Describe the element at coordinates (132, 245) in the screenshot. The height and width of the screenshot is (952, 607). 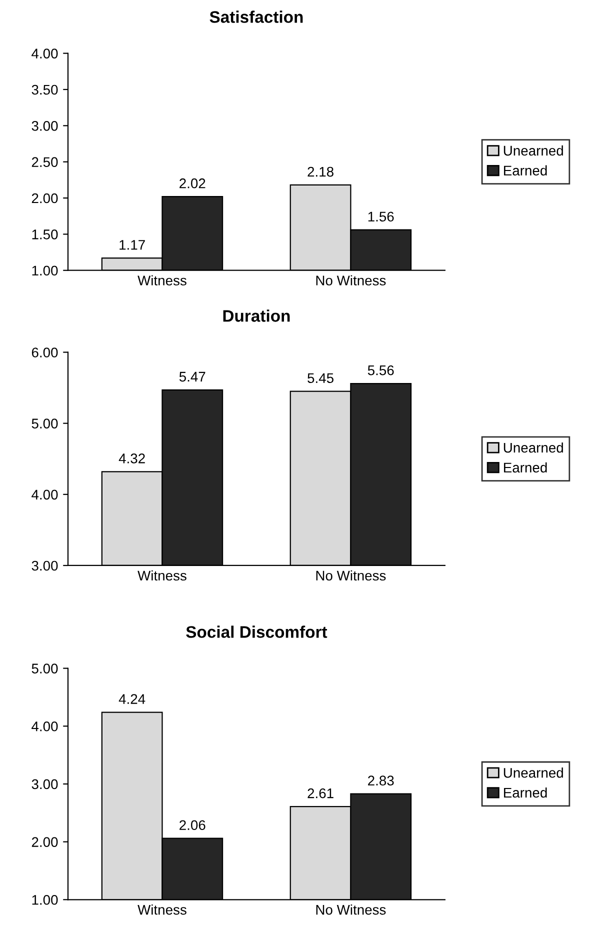
I see `data-label: 1.17` at that location.